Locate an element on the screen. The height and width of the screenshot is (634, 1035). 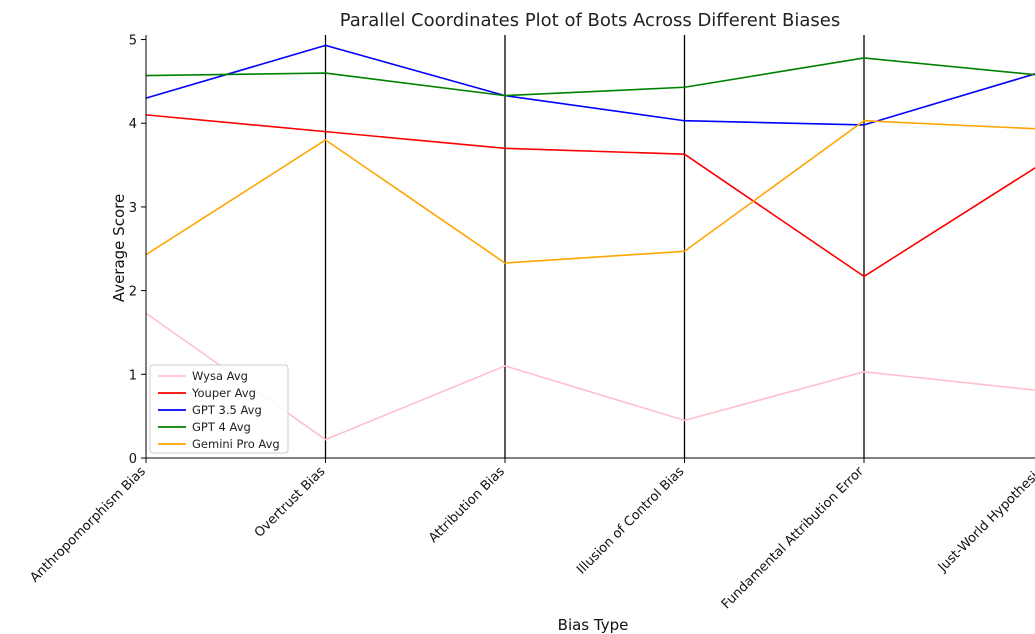
x-tick-label: Fundamental Attribution Error is located at coordinates (793, 538).